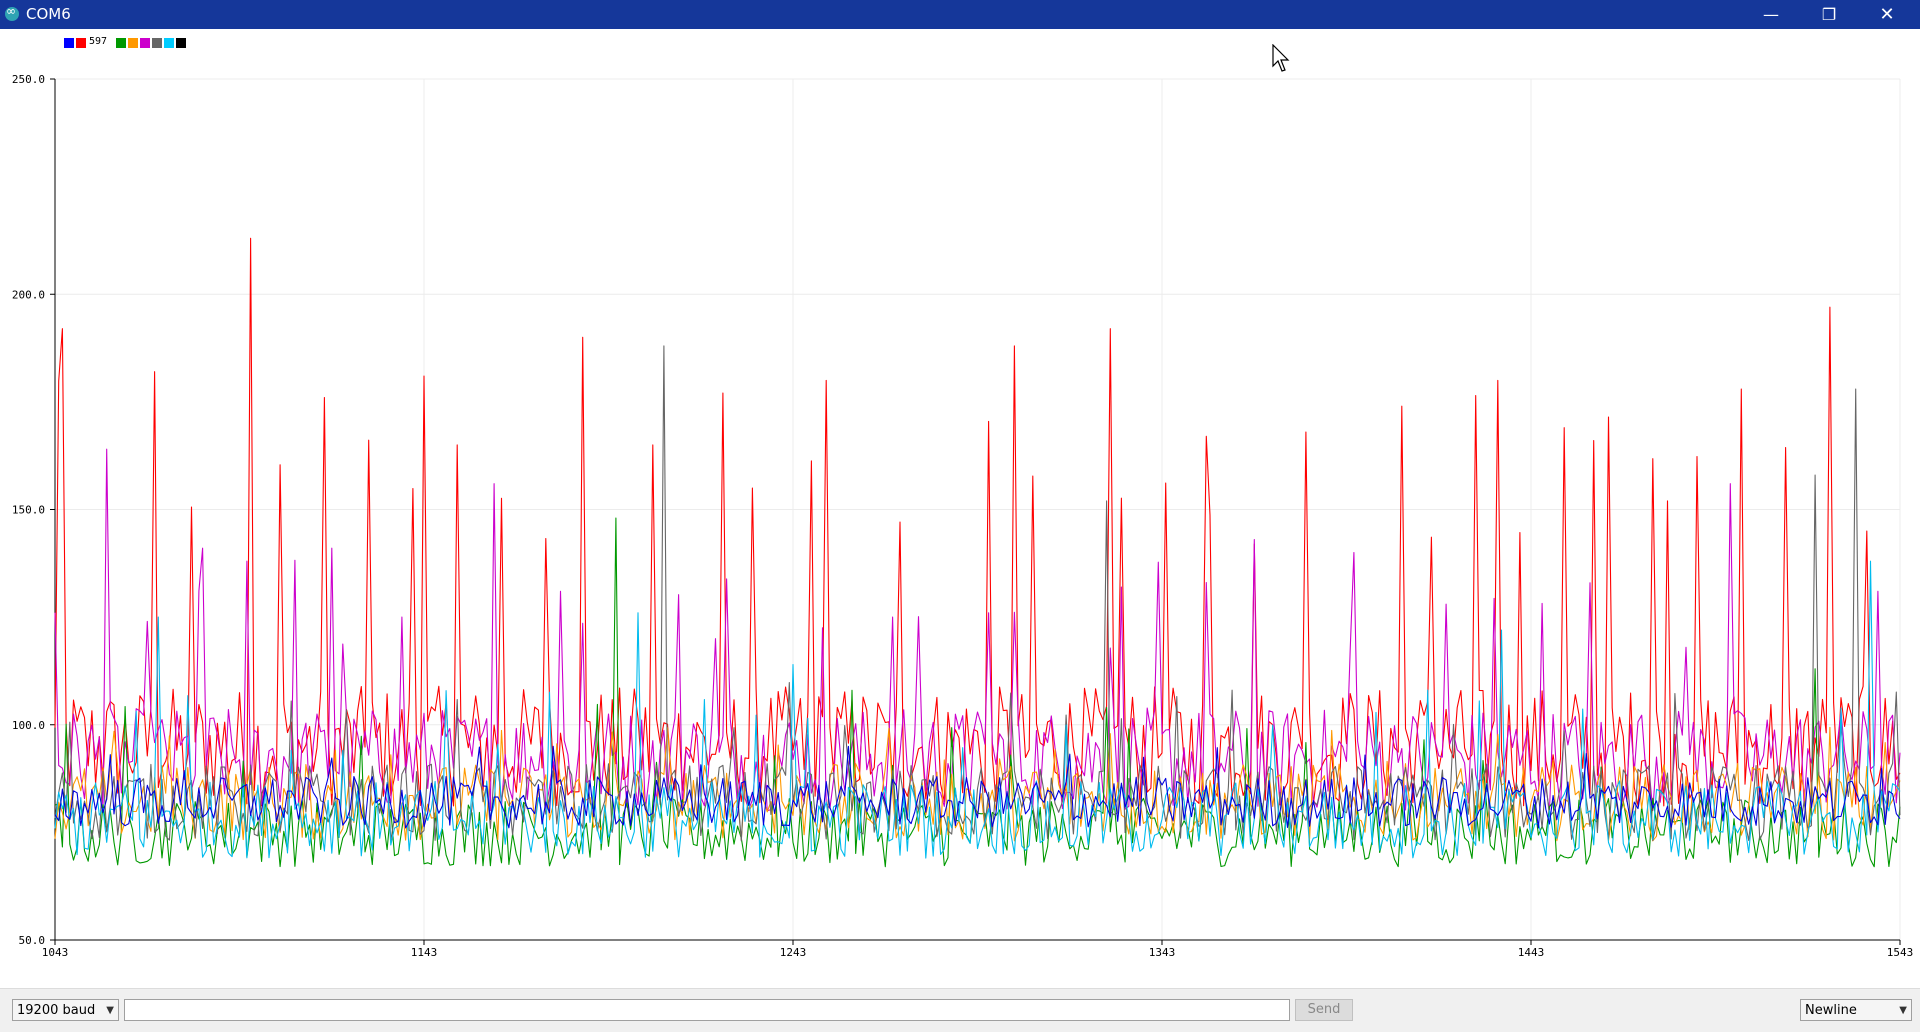 This screenshot has height=1032, width=1920. What do you see at coordinates (1887, 14) in the screenshot?
I see `close-button: ✕` at bounding box center [1887, 14].